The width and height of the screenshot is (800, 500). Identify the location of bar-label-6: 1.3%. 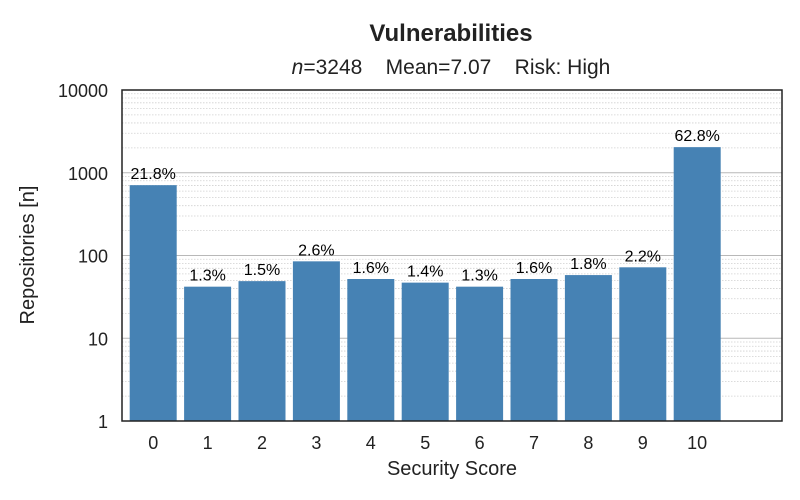
(479, 276).